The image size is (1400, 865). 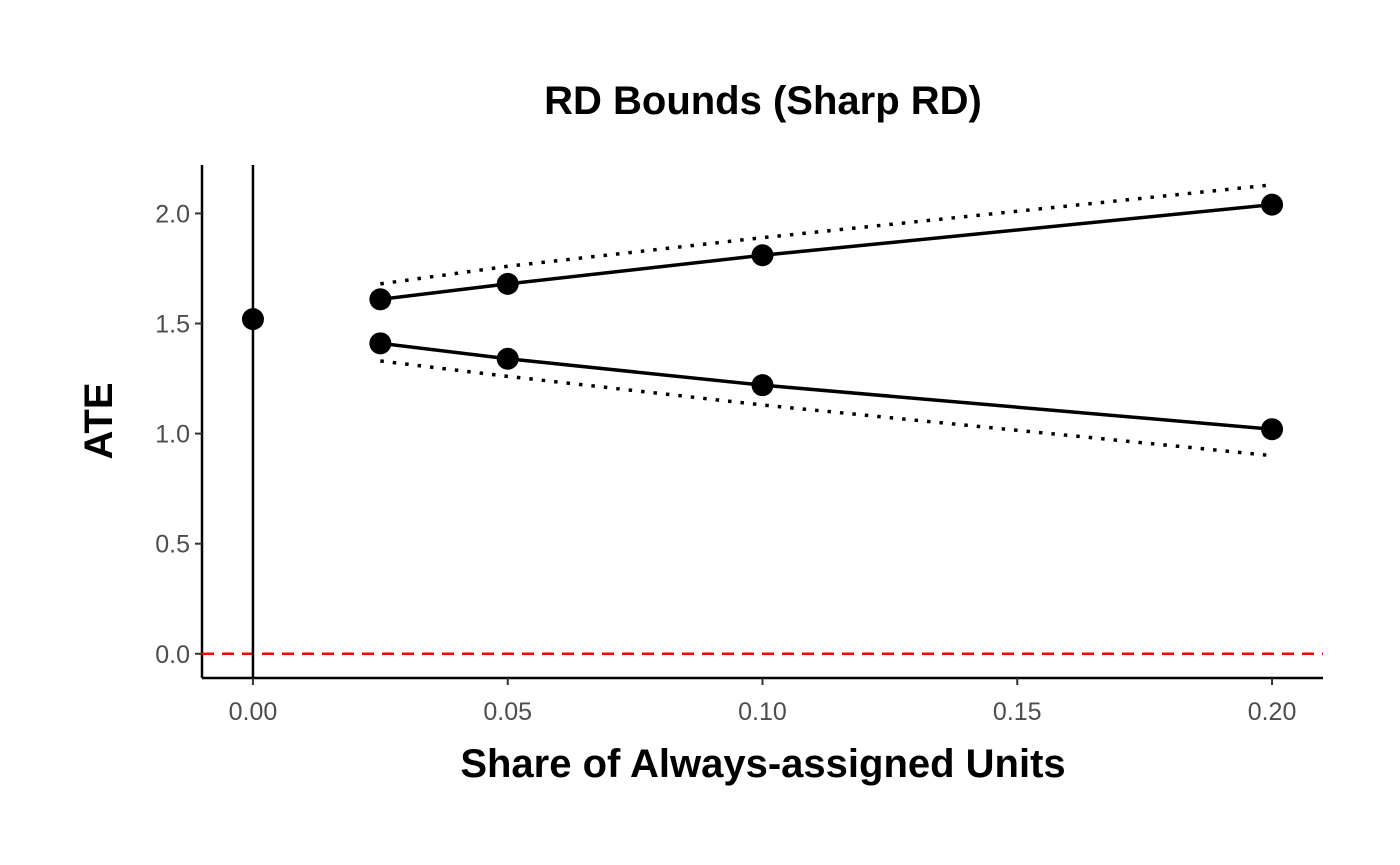 What do you see at coordinates (252, 319) in the screenshot?
I see `point-estimate-marker` at bounding box center [252, 319].